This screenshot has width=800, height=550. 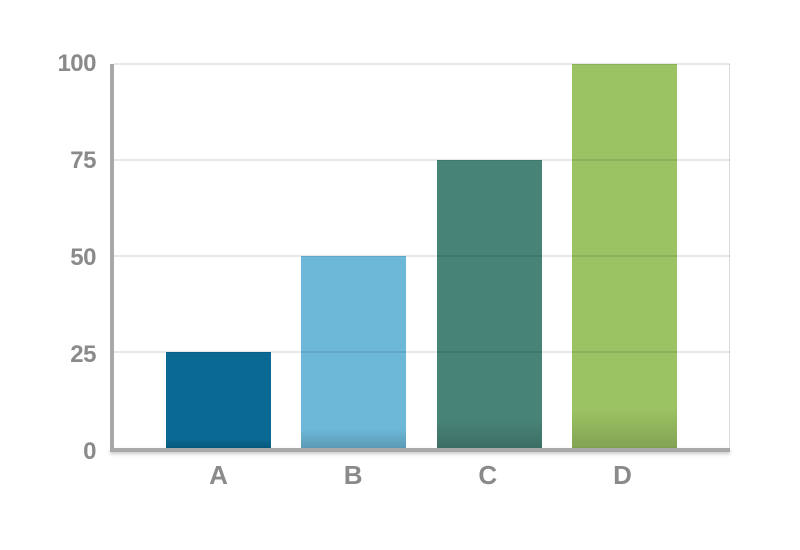 I want to click on y-axis-labels: 0 25 50 75 100, so click(x=48, y=258).